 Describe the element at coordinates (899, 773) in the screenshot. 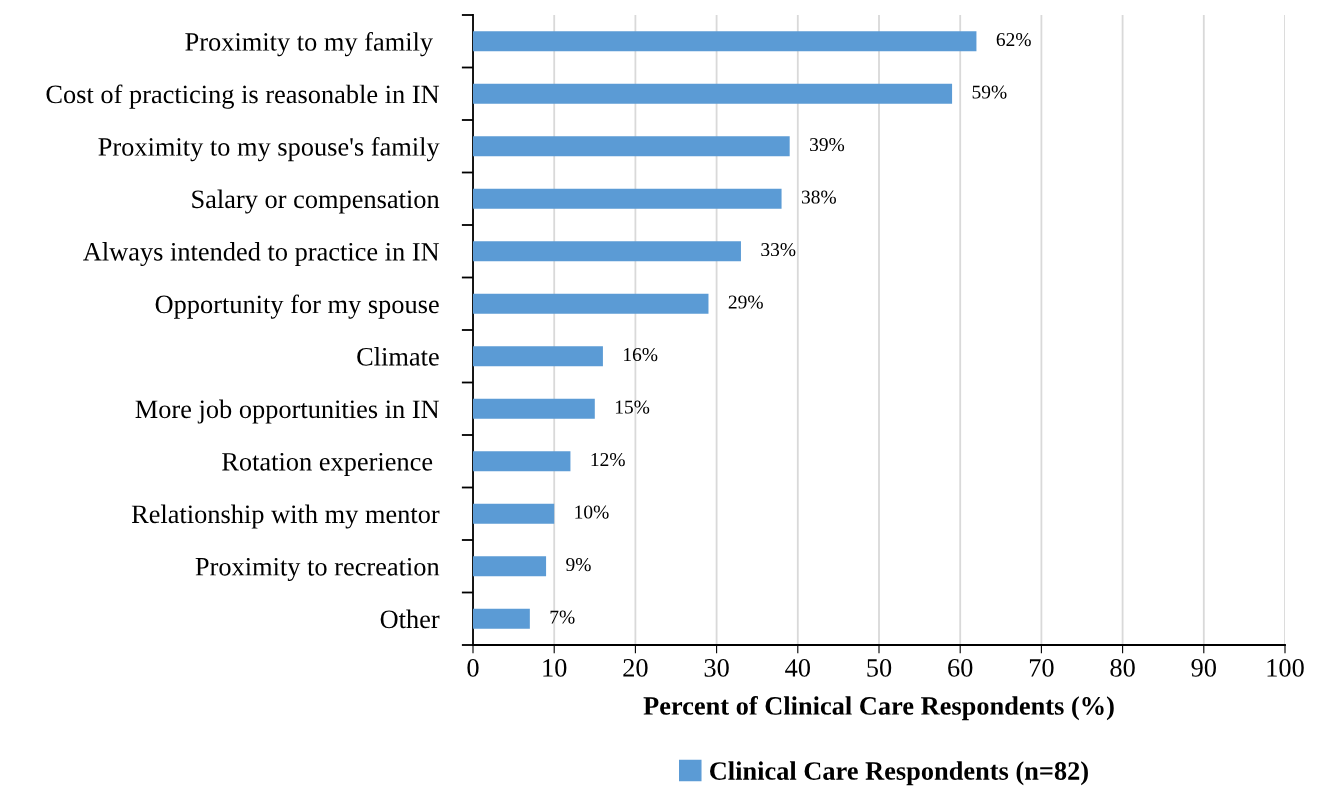

I see `legend-label: Clinical Care Respondents (n=82)` at that location.